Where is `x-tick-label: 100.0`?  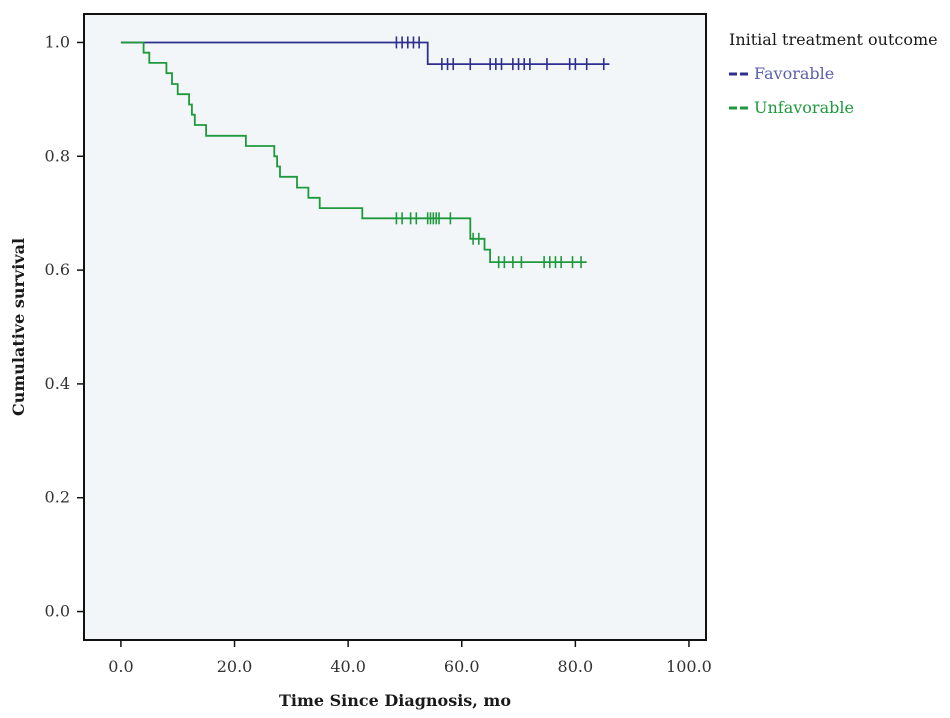
x-tick-label: 100.0 is located at coordinates (689, 666).